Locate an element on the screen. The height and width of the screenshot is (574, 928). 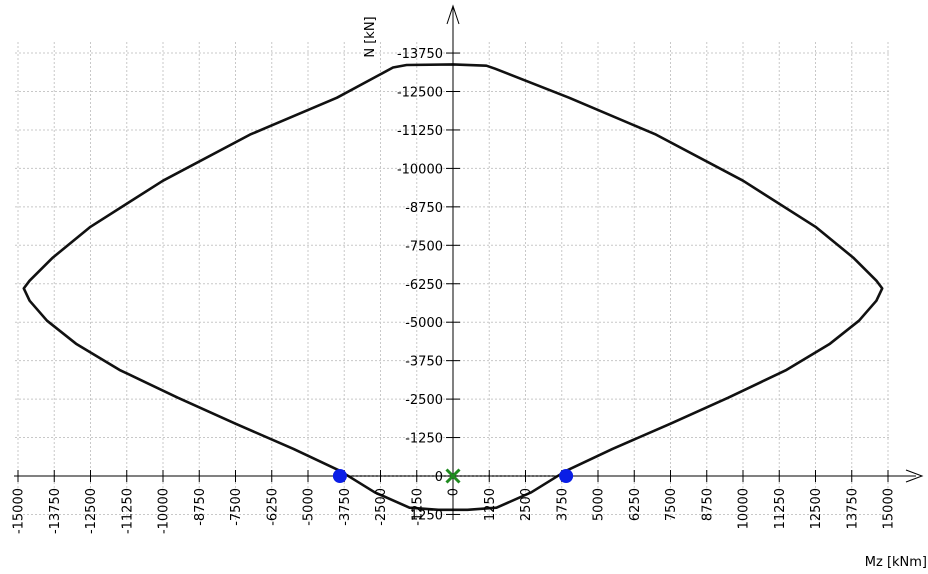
x-tick-label: -5000 is located at coordinates (309, 507).